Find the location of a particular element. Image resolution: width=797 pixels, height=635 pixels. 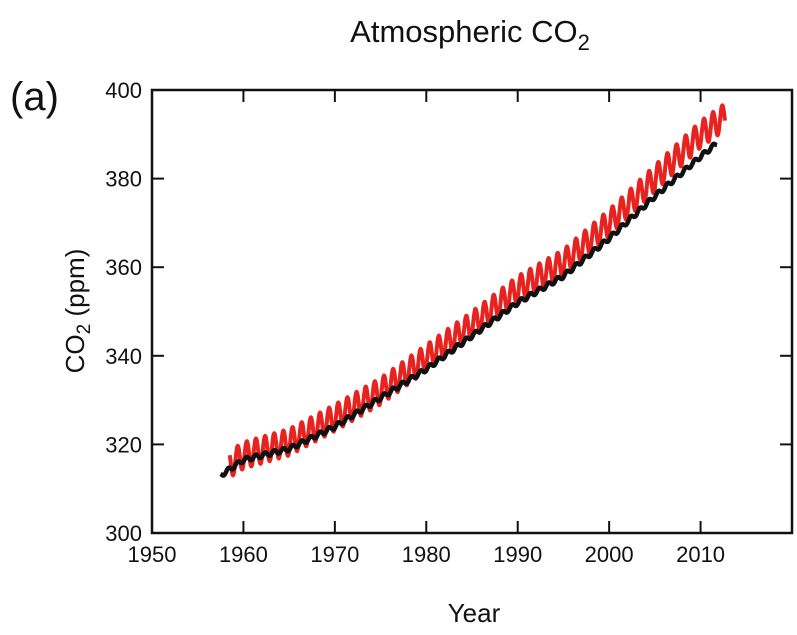

x-tick-label: 1990 is located at coordinates (517, 554).